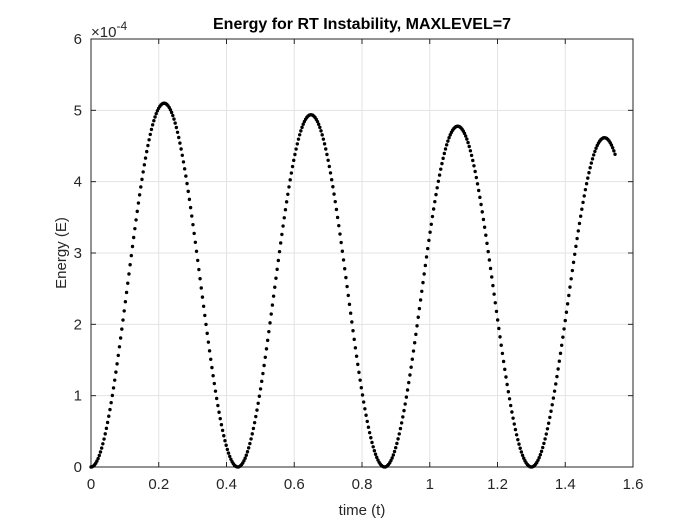  What do you see at coordinates (78, 39) in the screenshot?
I see `y-tick-label: 6` at bounding box center [78, 39].